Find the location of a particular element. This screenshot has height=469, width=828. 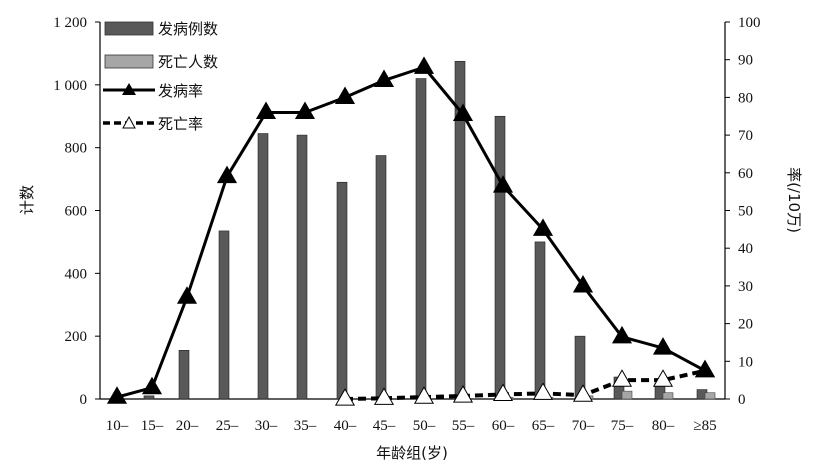

x-tick-label: 35– is located at coordinates (305, 426).